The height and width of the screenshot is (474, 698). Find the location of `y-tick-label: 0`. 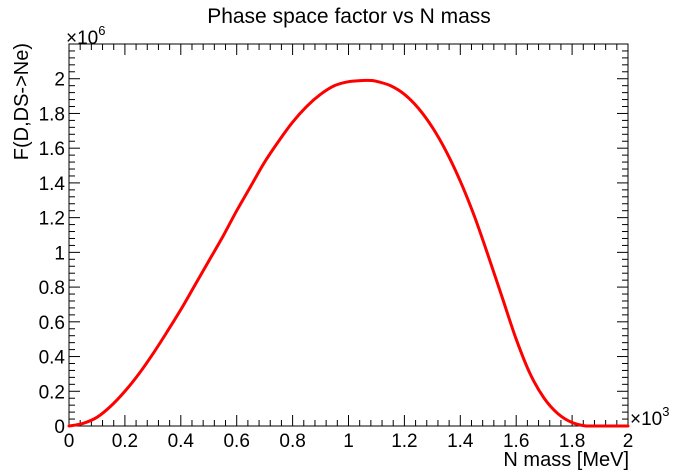

y-tick-label: 0 is located at coordinates (59, 427).